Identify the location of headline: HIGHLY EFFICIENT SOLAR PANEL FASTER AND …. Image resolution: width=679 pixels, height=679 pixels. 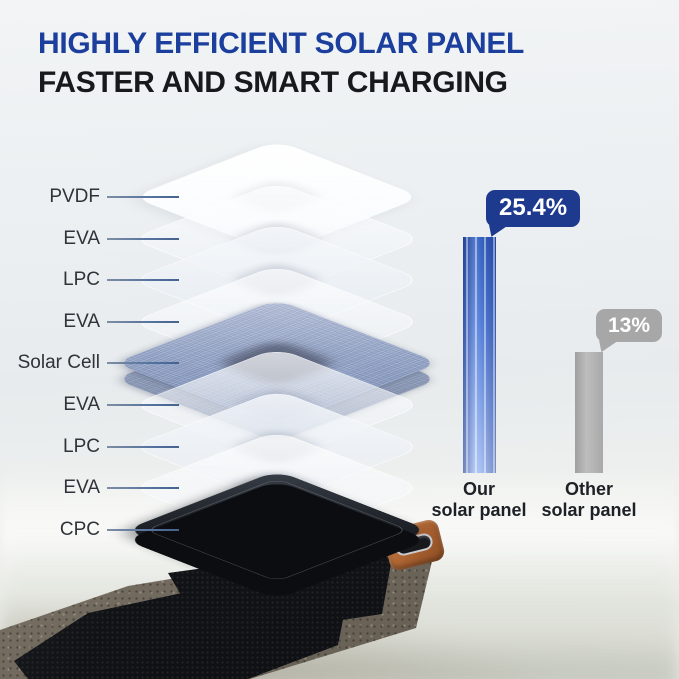
(281, 63).